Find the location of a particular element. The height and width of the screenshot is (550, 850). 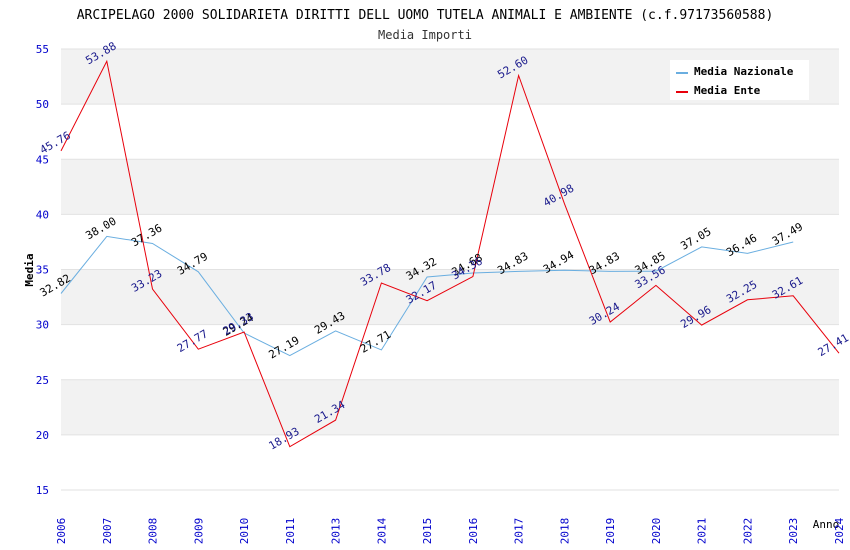

y-tick-label: 50 is located at coordinates (42, 104).